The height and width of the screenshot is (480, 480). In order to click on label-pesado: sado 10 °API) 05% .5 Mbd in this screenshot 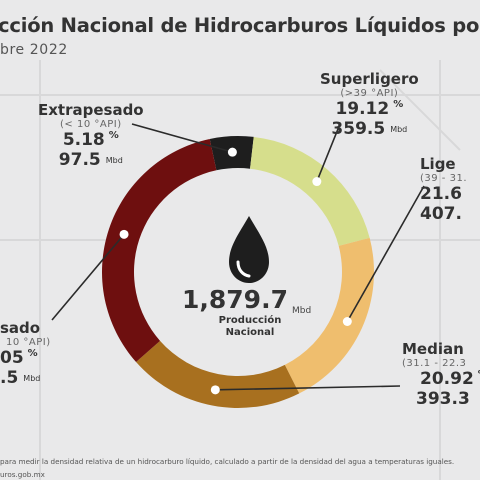, I will do `click(25, 353)`.